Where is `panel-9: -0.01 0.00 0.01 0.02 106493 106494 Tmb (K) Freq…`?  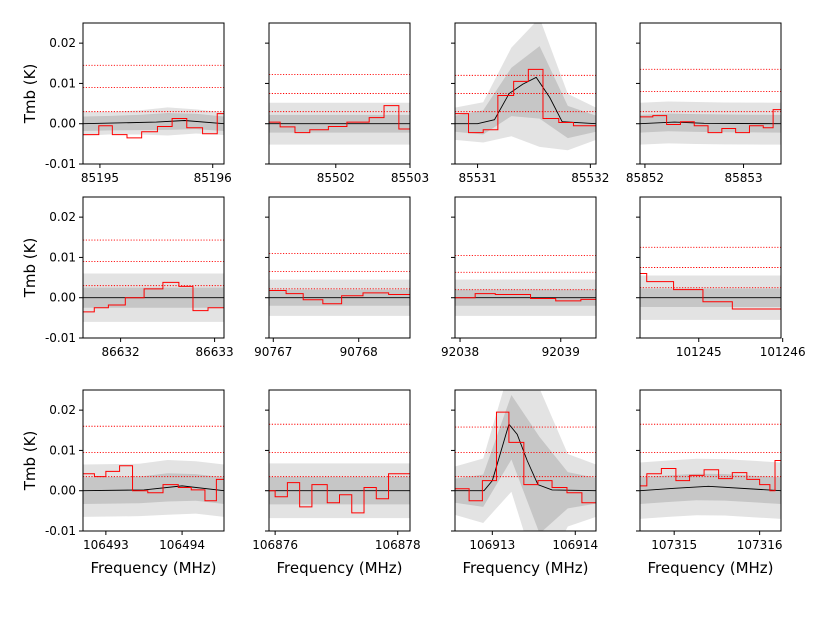 panel-9: -0.01 0.00 0.01 0.02 106493 106494 Tmb (K) Freq… is located at coordinates (123, 483).